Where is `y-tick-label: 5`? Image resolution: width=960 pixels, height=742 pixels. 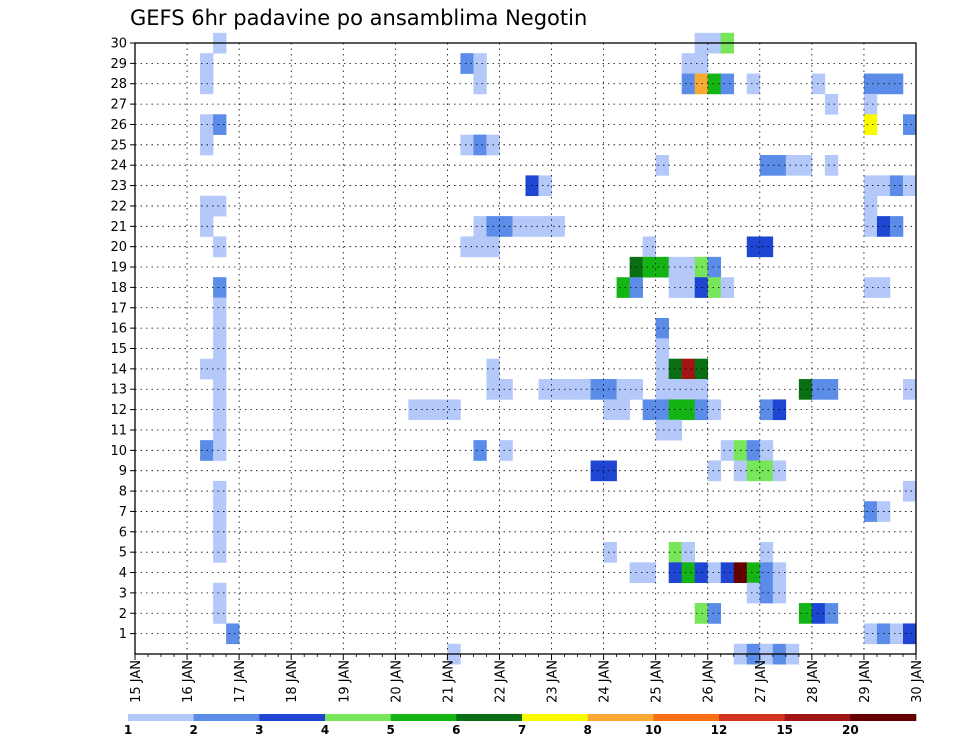 y-tick-label: 5 is located at coordinates (123, 553).